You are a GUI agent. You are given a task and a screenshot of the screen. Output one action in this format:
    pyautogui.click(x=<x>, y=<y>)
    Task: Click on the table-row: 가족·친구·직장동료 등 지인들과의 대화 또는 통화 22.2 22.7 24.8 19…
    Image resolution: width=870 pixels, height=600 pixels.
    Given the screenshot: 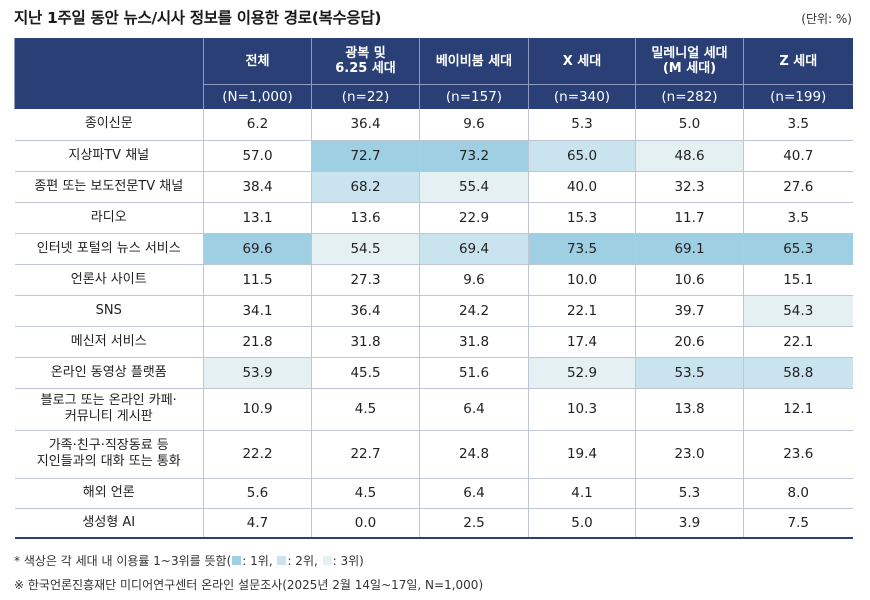 What is the action you would take?
    pyautogui.click(x=433, y=454)
    